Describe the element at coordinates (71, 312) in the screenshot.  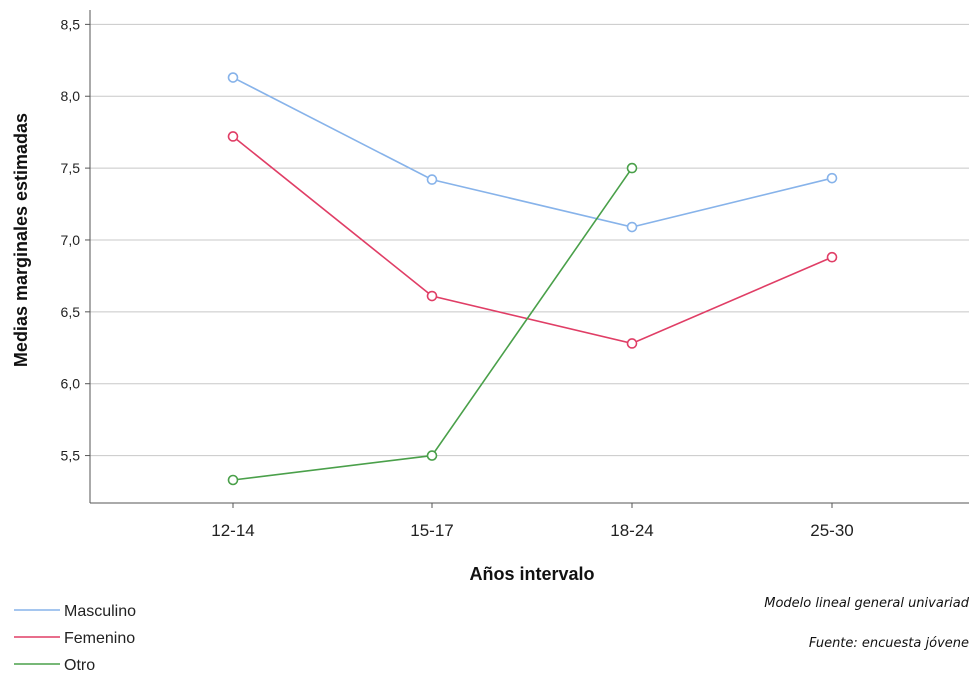
I see `y-tick-label-2: 6,5` at that location.